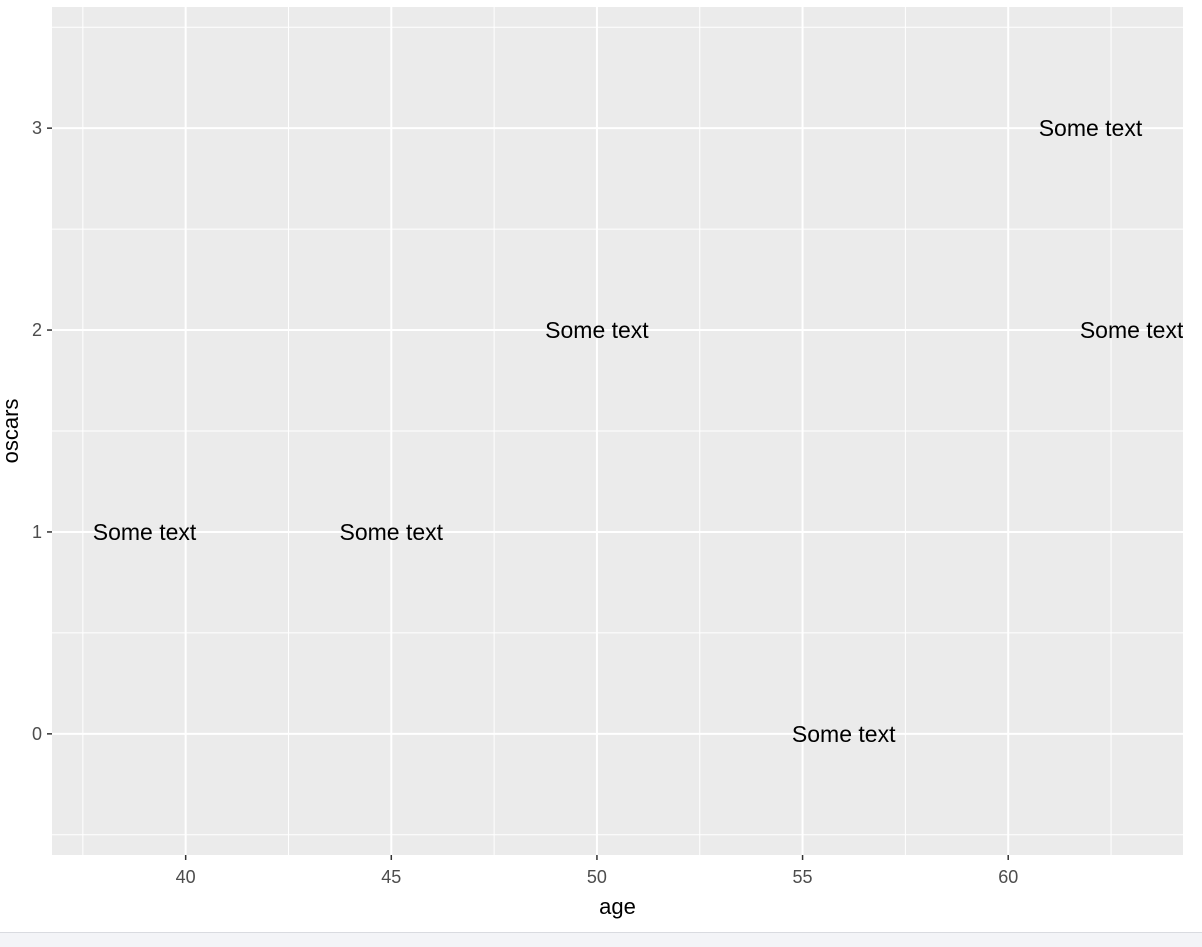  Describe the element at coordinates (1008, 877) in the screenshot. I see `x-tick-label: 60` at that location.